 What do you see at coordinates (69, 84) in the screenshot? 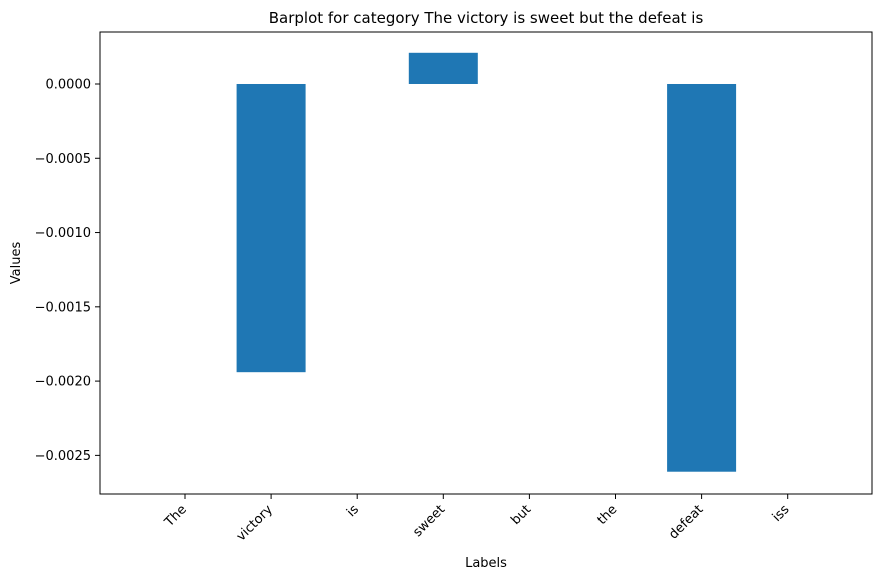
I see `y-tick-label: 0.0000` at bounding box center [69, 84].